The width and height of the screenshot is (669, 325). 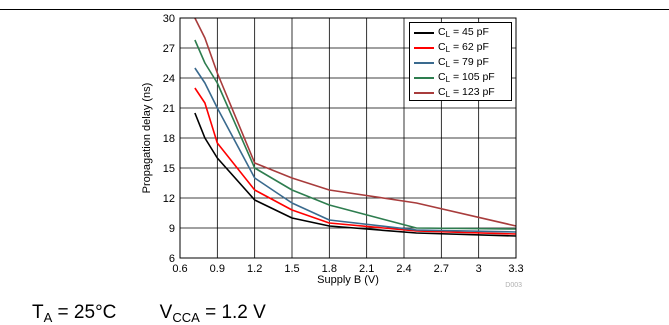 What do you see at coordinates (169, 49) in the screenshot?
I see `y-tick-label: 27` at bounding box center [169, 49].